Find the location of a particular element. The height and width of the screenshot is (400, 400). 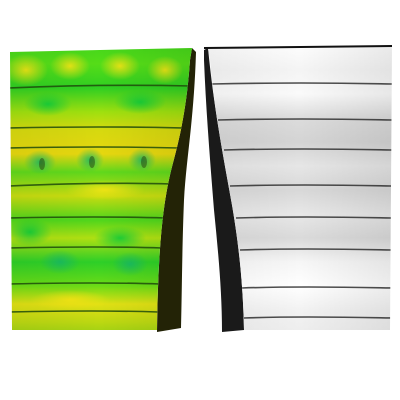

grayscale-surface-shadow is located at coordinates (224, 190).